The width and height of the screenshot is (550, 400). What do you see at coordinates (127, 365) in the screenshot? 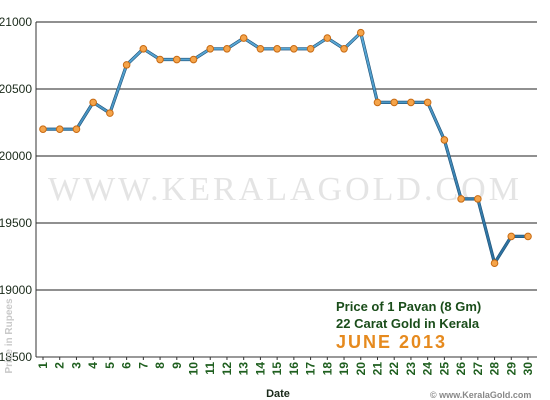
I see `x-tick-label: 6` at bounding box center [127, 365].